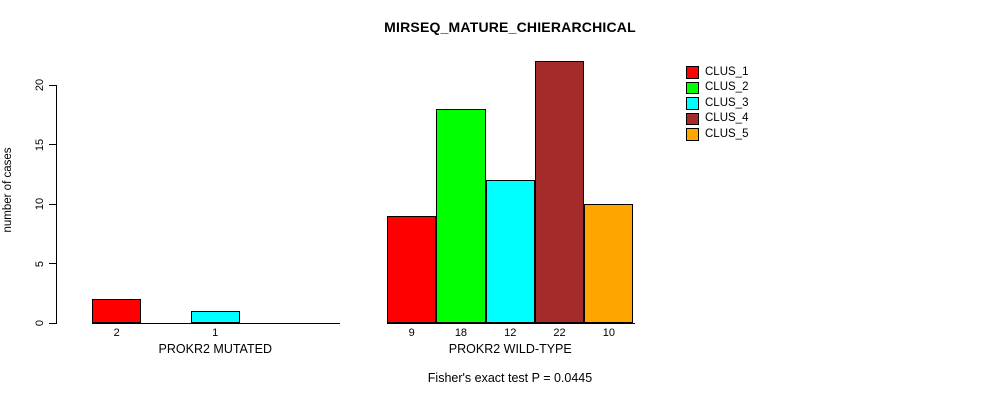 This screenshot has width=990, height=400. What do you see at coordinates (510, 349) in the screenshot?
I see `x-axis-group-label: PROKR2 WILD-TYPE` at bounding box center [510, 349].